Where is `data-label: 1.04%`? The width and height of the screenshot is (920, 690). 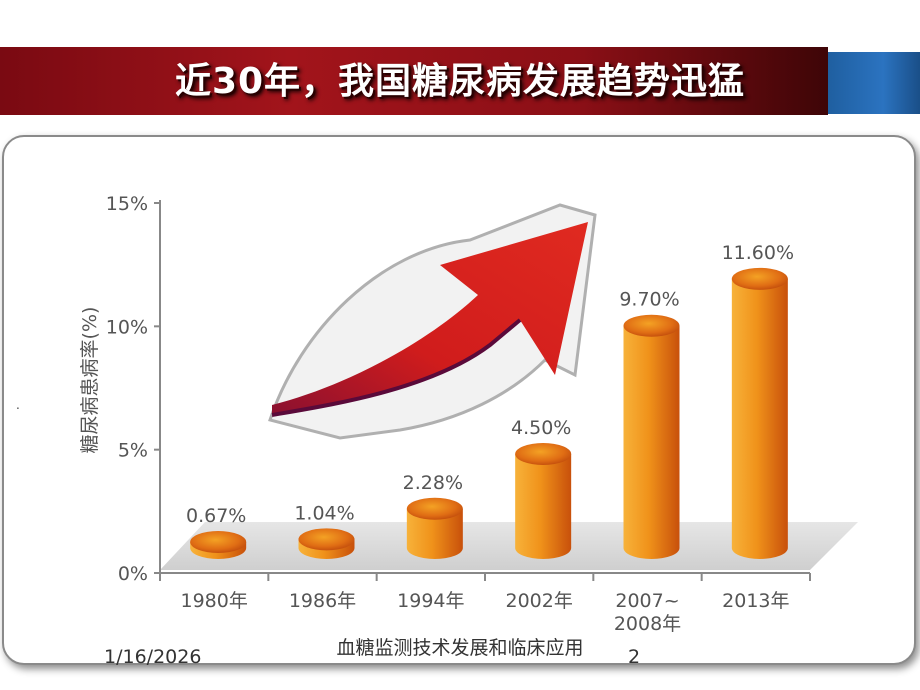
data-label: 1.04% is located at coordinates (324, 513).